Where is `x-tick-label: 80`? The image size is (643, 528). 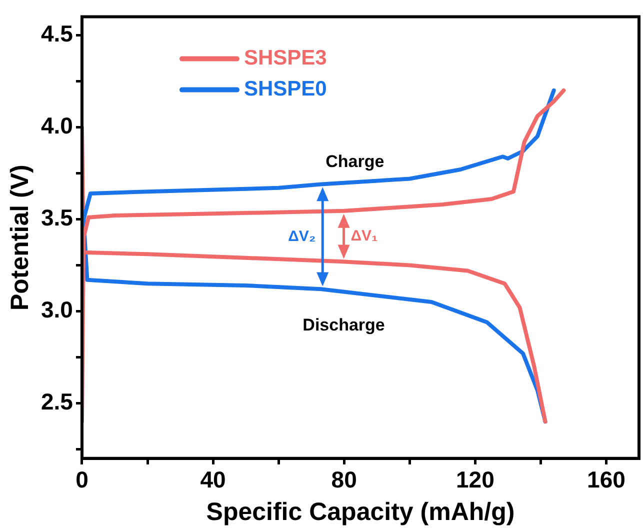 x-tick-label: 80 is located at coordinates (344, 479).